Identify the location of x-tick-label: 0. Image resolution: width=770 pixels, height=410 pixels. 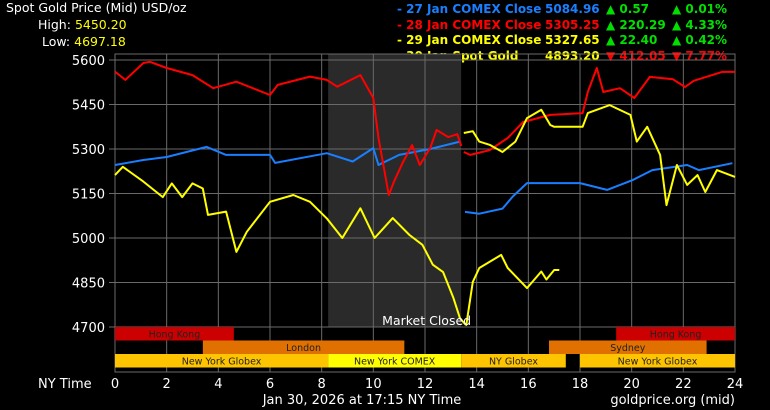
(115, 384).